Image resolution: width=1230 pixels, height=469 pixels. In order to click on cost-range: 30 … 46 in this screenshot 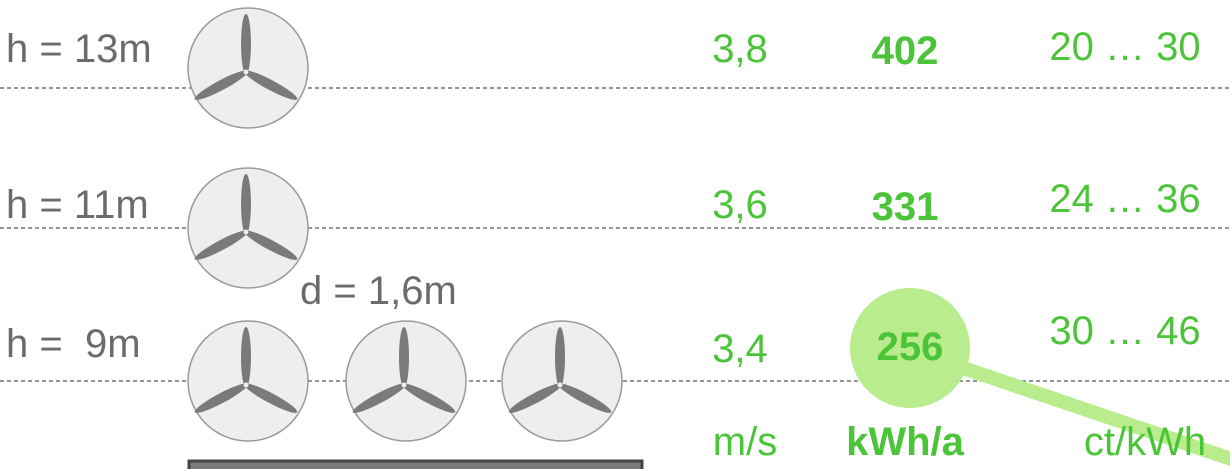, I will do `click(1124, 331)`.